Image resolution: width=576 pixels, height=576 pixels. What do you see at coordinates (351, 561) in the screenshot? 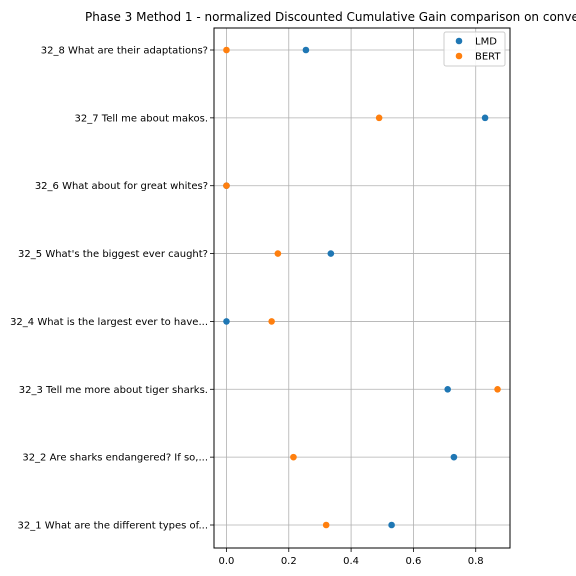
I see `x-tick-label: 0.4` at bounding box center [351, 561].